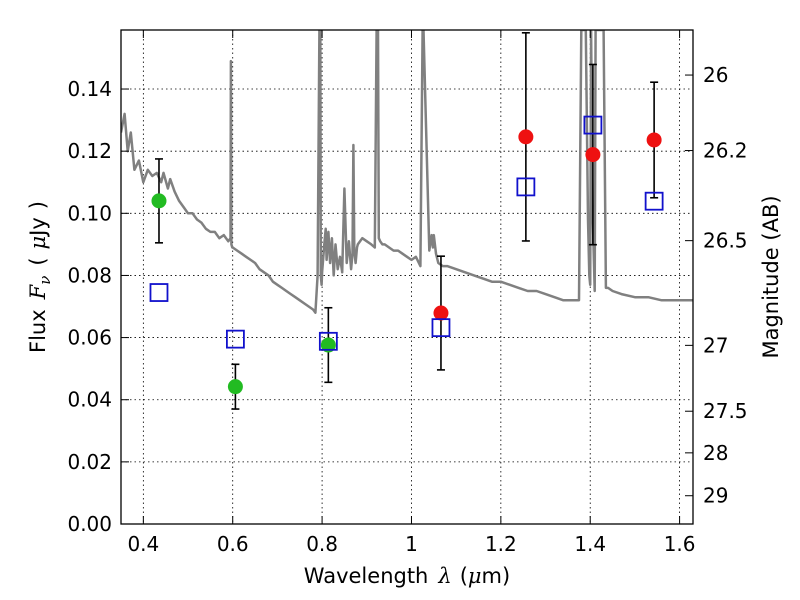 This screenshot has height=600, width=800. Describe the element at coordinates (680, 544) in the screenshot. I see `x-tick-label: 1.6` at that location.